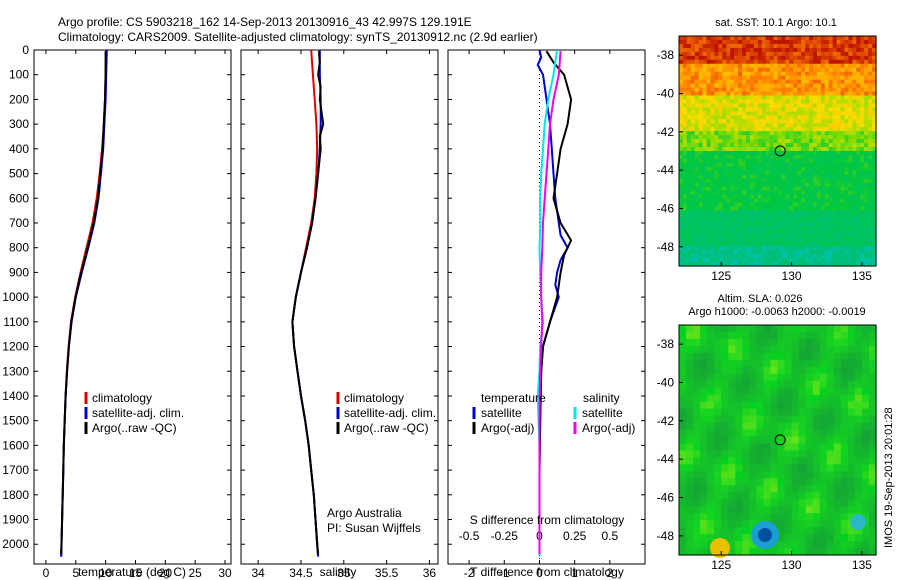 Image resolution: width=900 pixels, height=580 pixels. I want to click on x-tick-label: 0, so click(46, 573).